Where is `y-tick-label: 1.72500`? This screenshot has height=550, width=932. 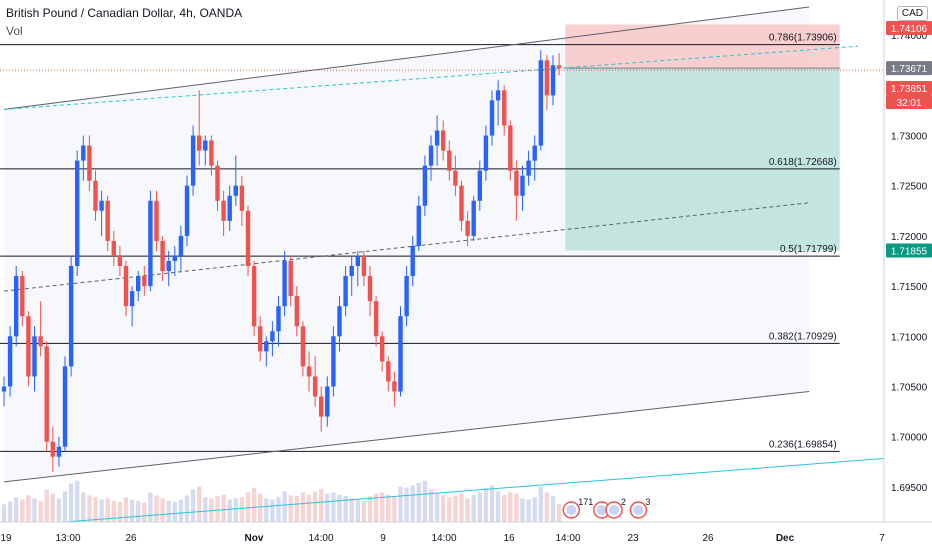
y-tick-label: 1.72500 is located at coordinates (909, 187).